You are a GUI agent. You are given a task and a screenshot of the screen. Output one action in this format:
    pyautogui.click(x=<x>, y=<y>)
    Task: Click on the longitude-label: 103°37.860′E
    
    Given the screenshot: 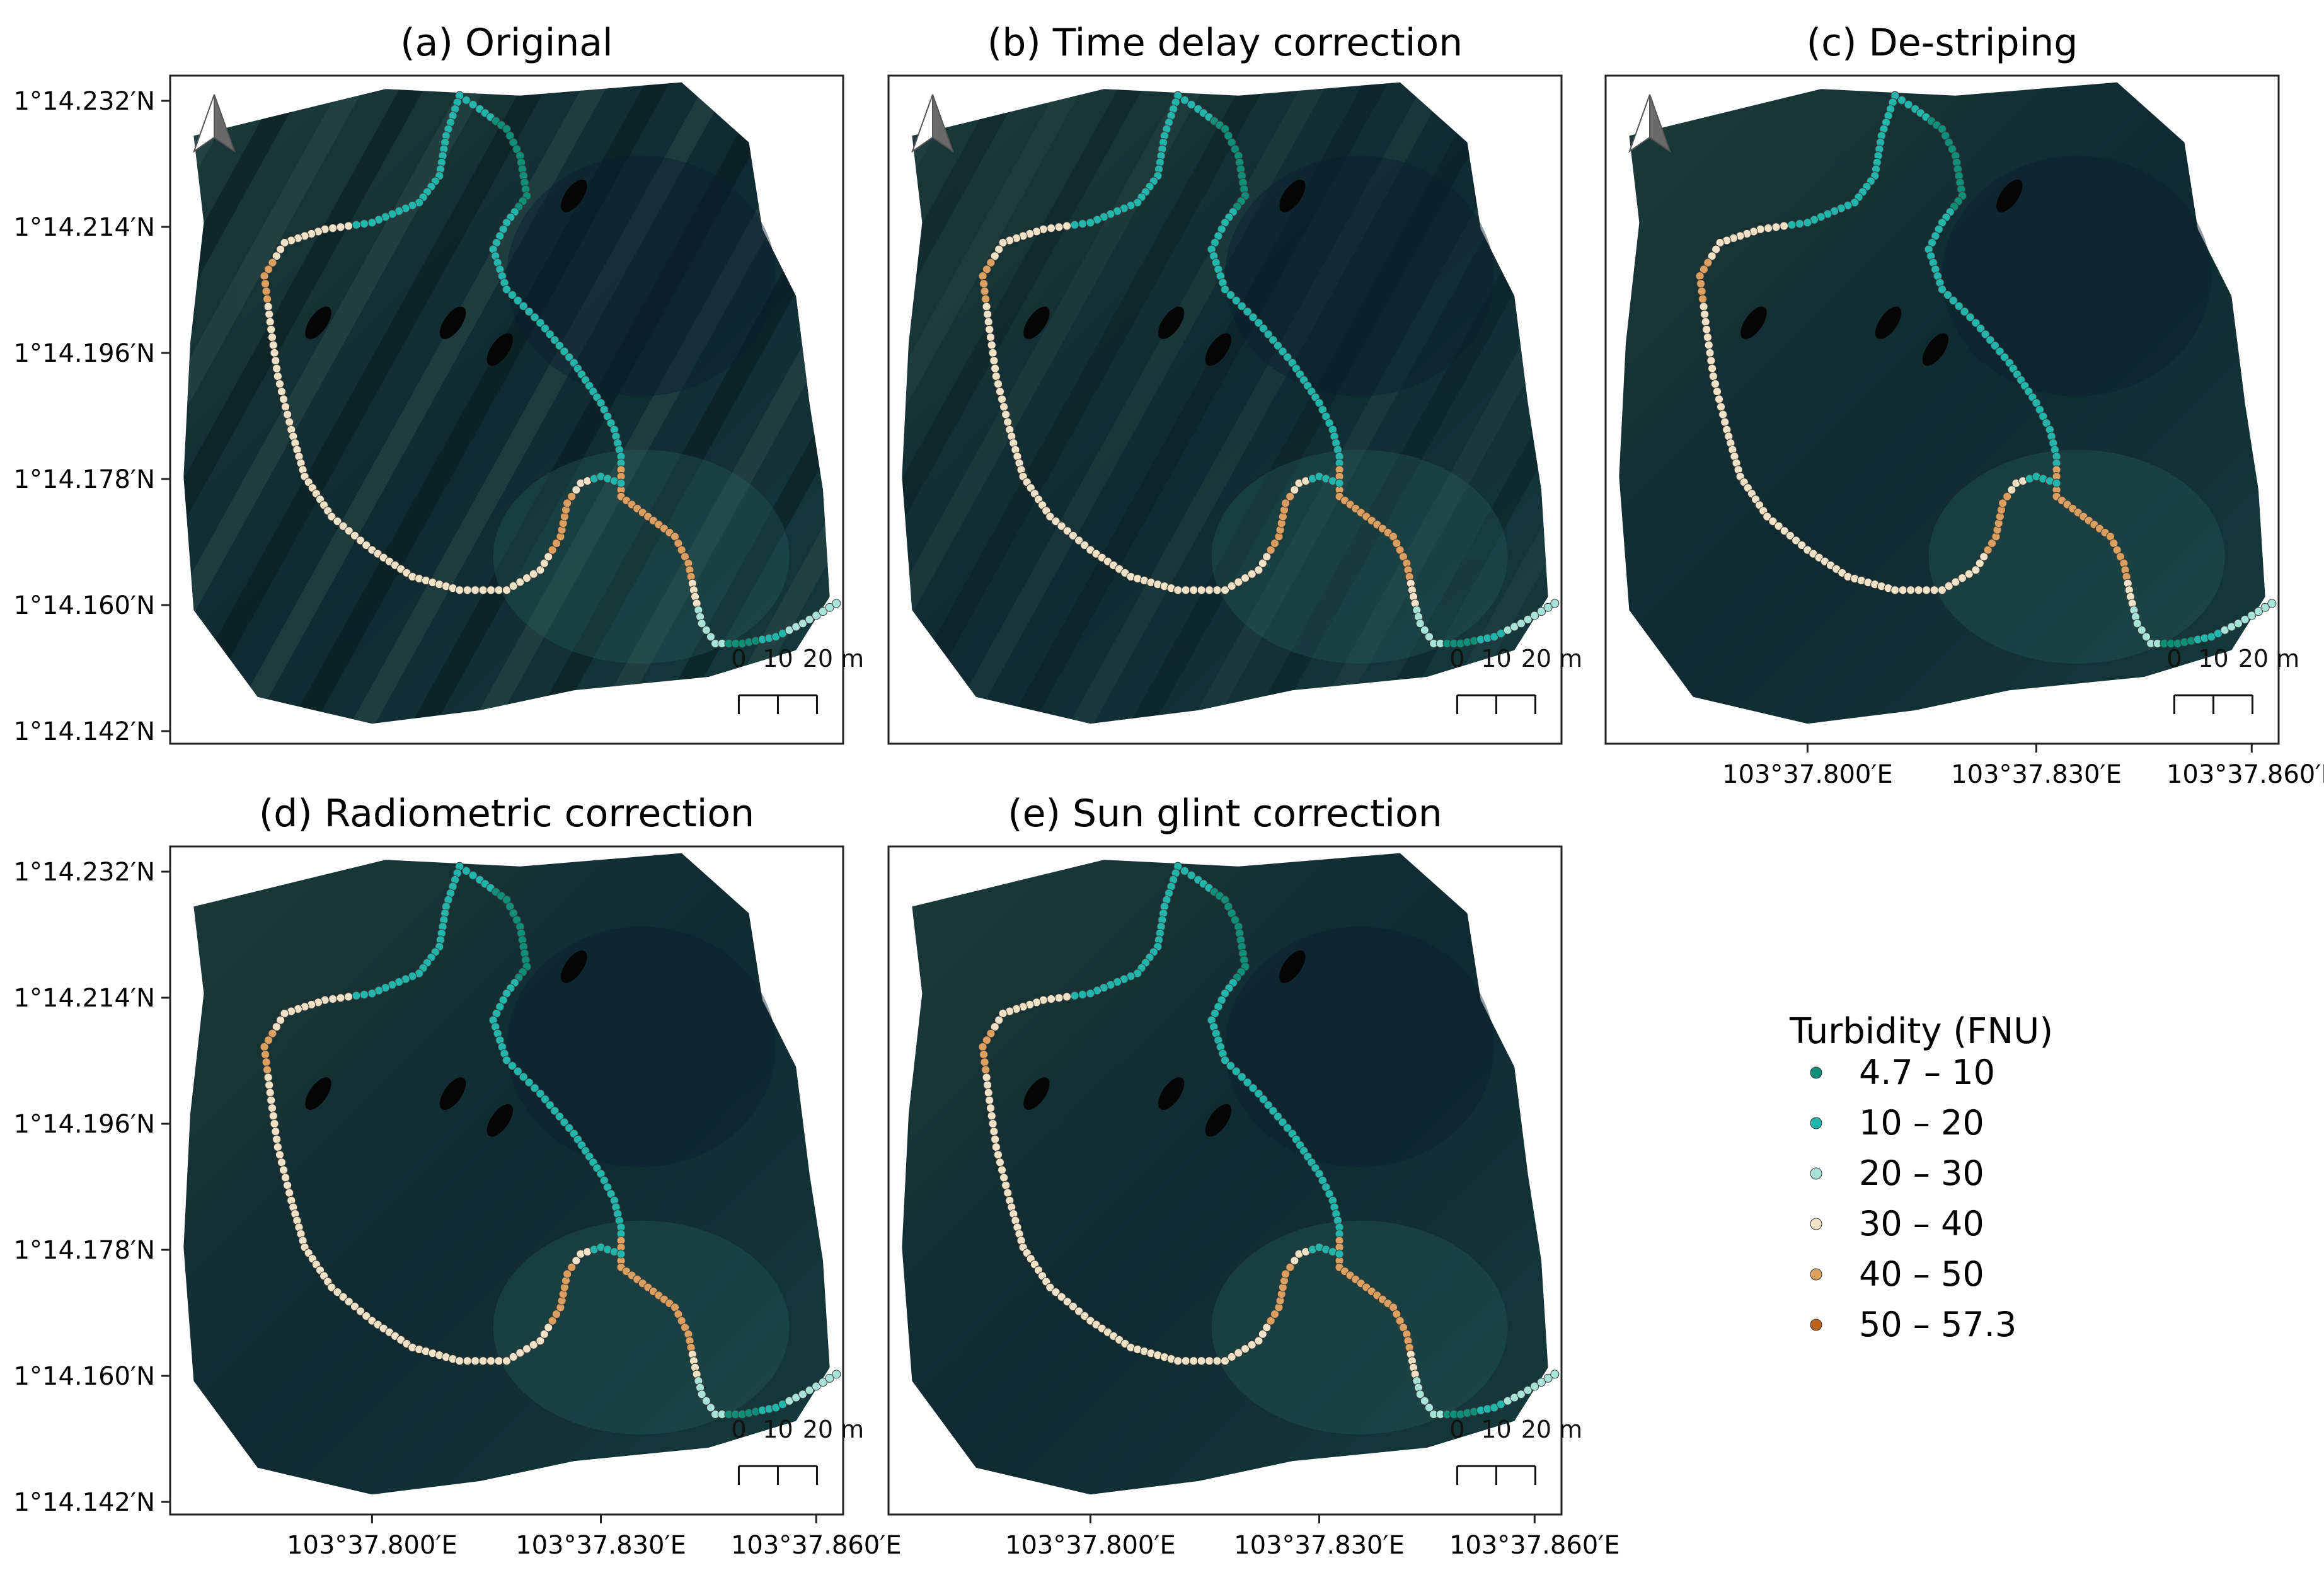 What is the action you would take?
    pyautogui.click(x=2245, y=774)
    